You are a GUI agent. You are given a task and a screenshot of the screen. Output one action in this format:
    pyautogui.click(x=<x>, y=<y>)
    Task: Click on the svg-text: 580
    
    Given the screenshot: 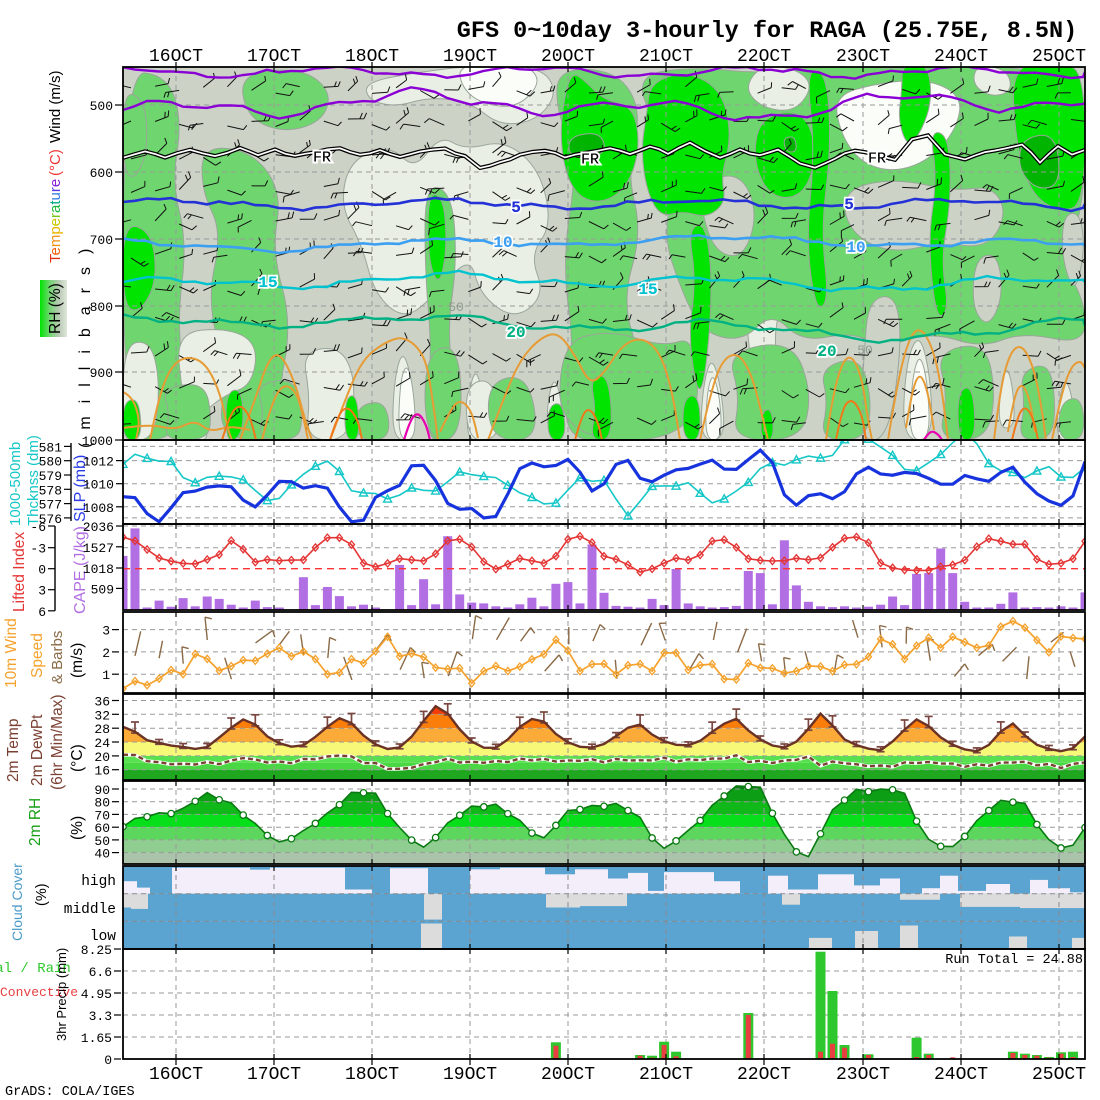 What is the action you would take?
    pyautogui.click(x=50, y=462)
    